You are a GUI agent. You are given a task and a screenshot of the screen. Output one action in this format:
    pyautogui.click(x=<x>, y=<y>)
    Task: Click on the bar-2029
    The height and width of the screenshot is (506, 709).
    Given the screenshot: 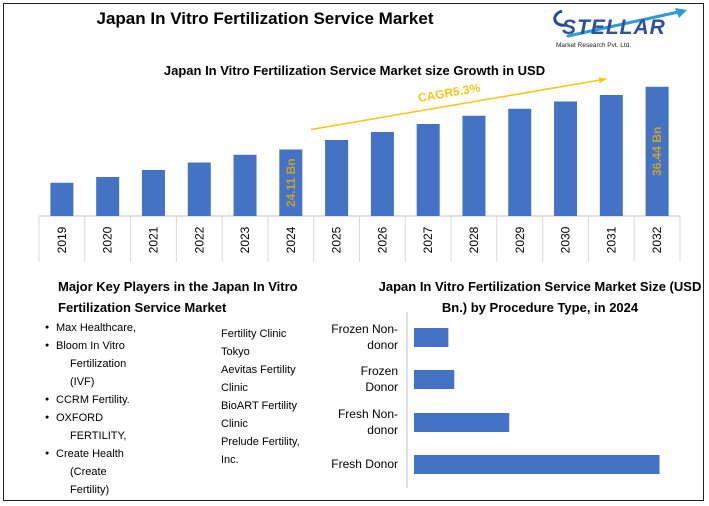 What is the action you would take?
    pyautogui.click(x=520, y=162)
    